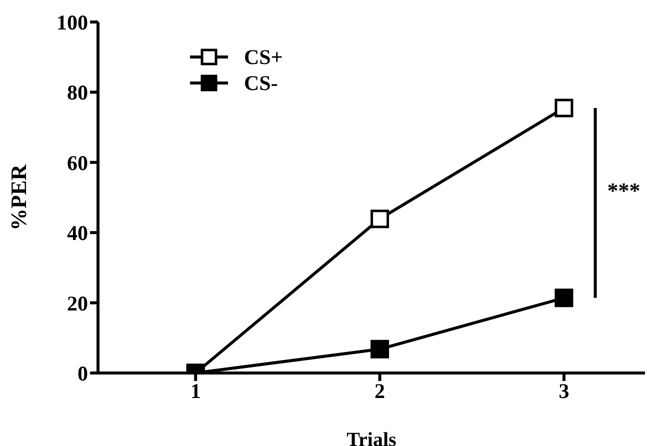  Describe the element at coordinates (195, 390) in the screenshot. I see `x-tick-label: 1` at that location.